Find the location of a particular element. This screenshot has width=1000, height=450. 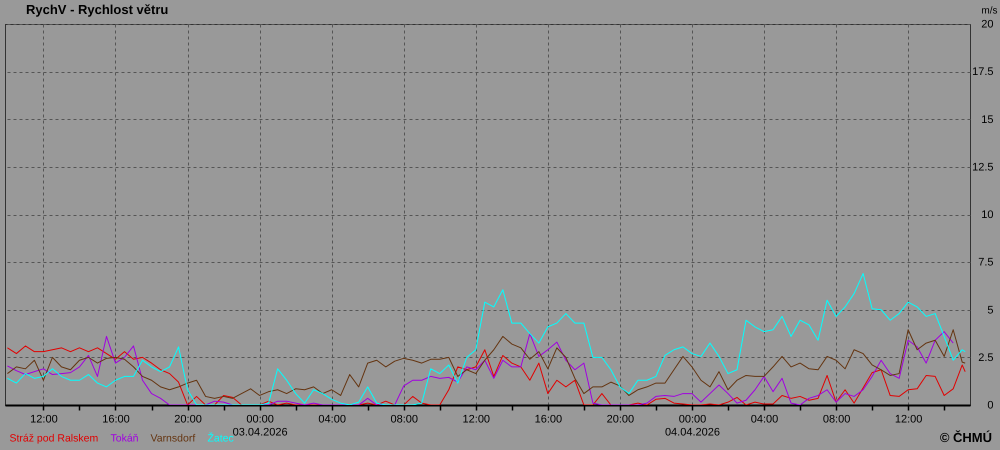

text: Stráž pod Ralskem is located at coordinates (54, 438).